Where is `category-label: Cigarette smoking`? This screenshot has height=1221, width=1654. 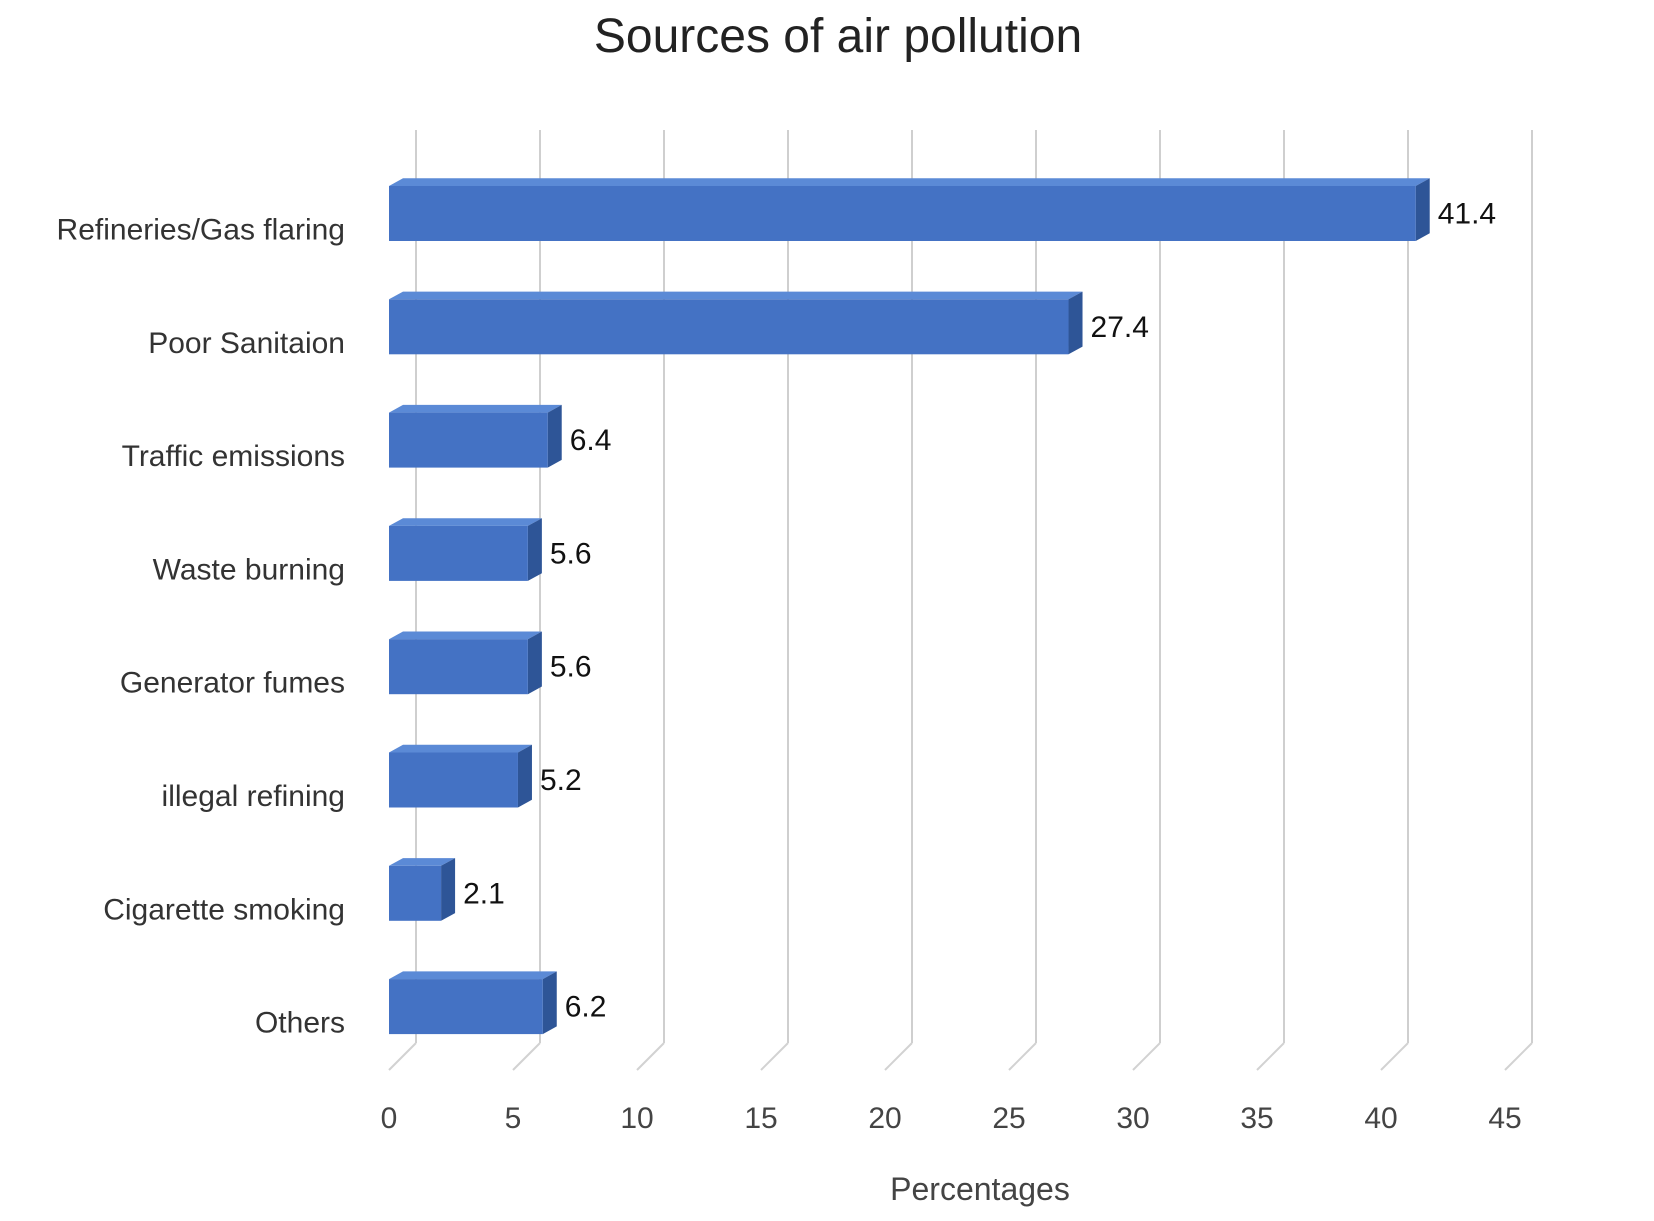 category-label: Cigarette smoking is located at coordinates (224, 909).